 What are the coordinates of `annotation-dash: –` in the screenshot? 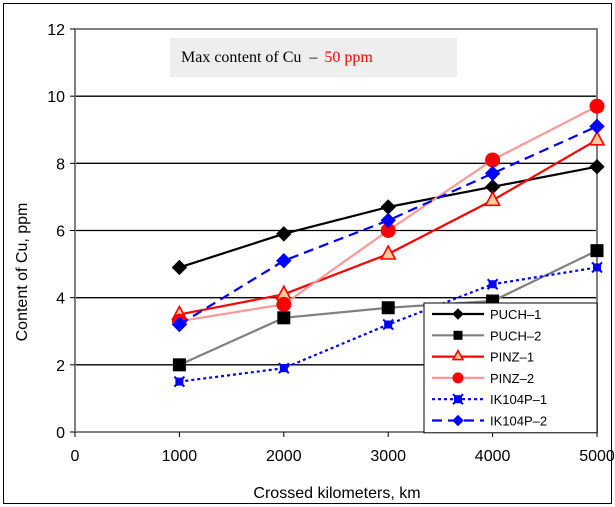 It's located at (313, 57).